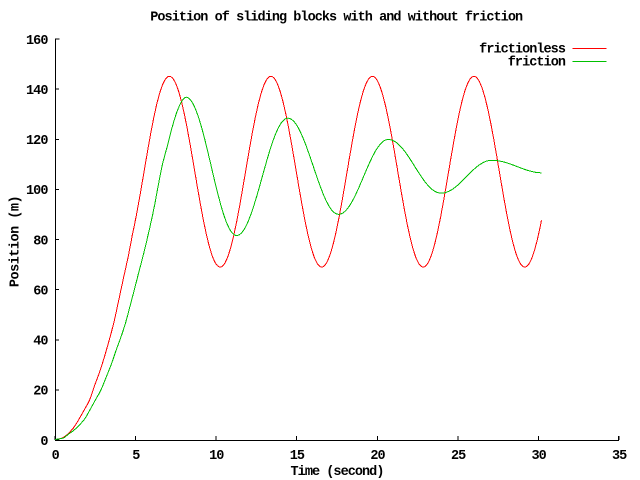  What do you see at coordinates (37, 141) in the screenshot?
I see `svg-text: 120` at bounding box center [37, 141].